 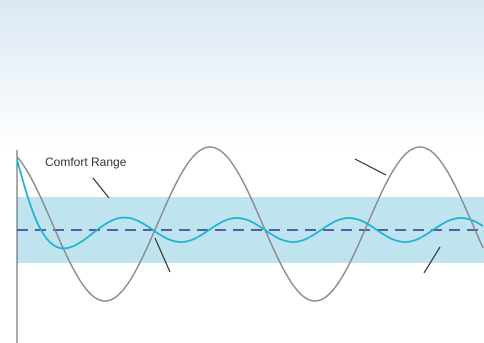 What do you see at coordinates (86, 162) in the screenshot?
I see `comfort-range-label: Comfort Range` at bounding box center [86, 162].